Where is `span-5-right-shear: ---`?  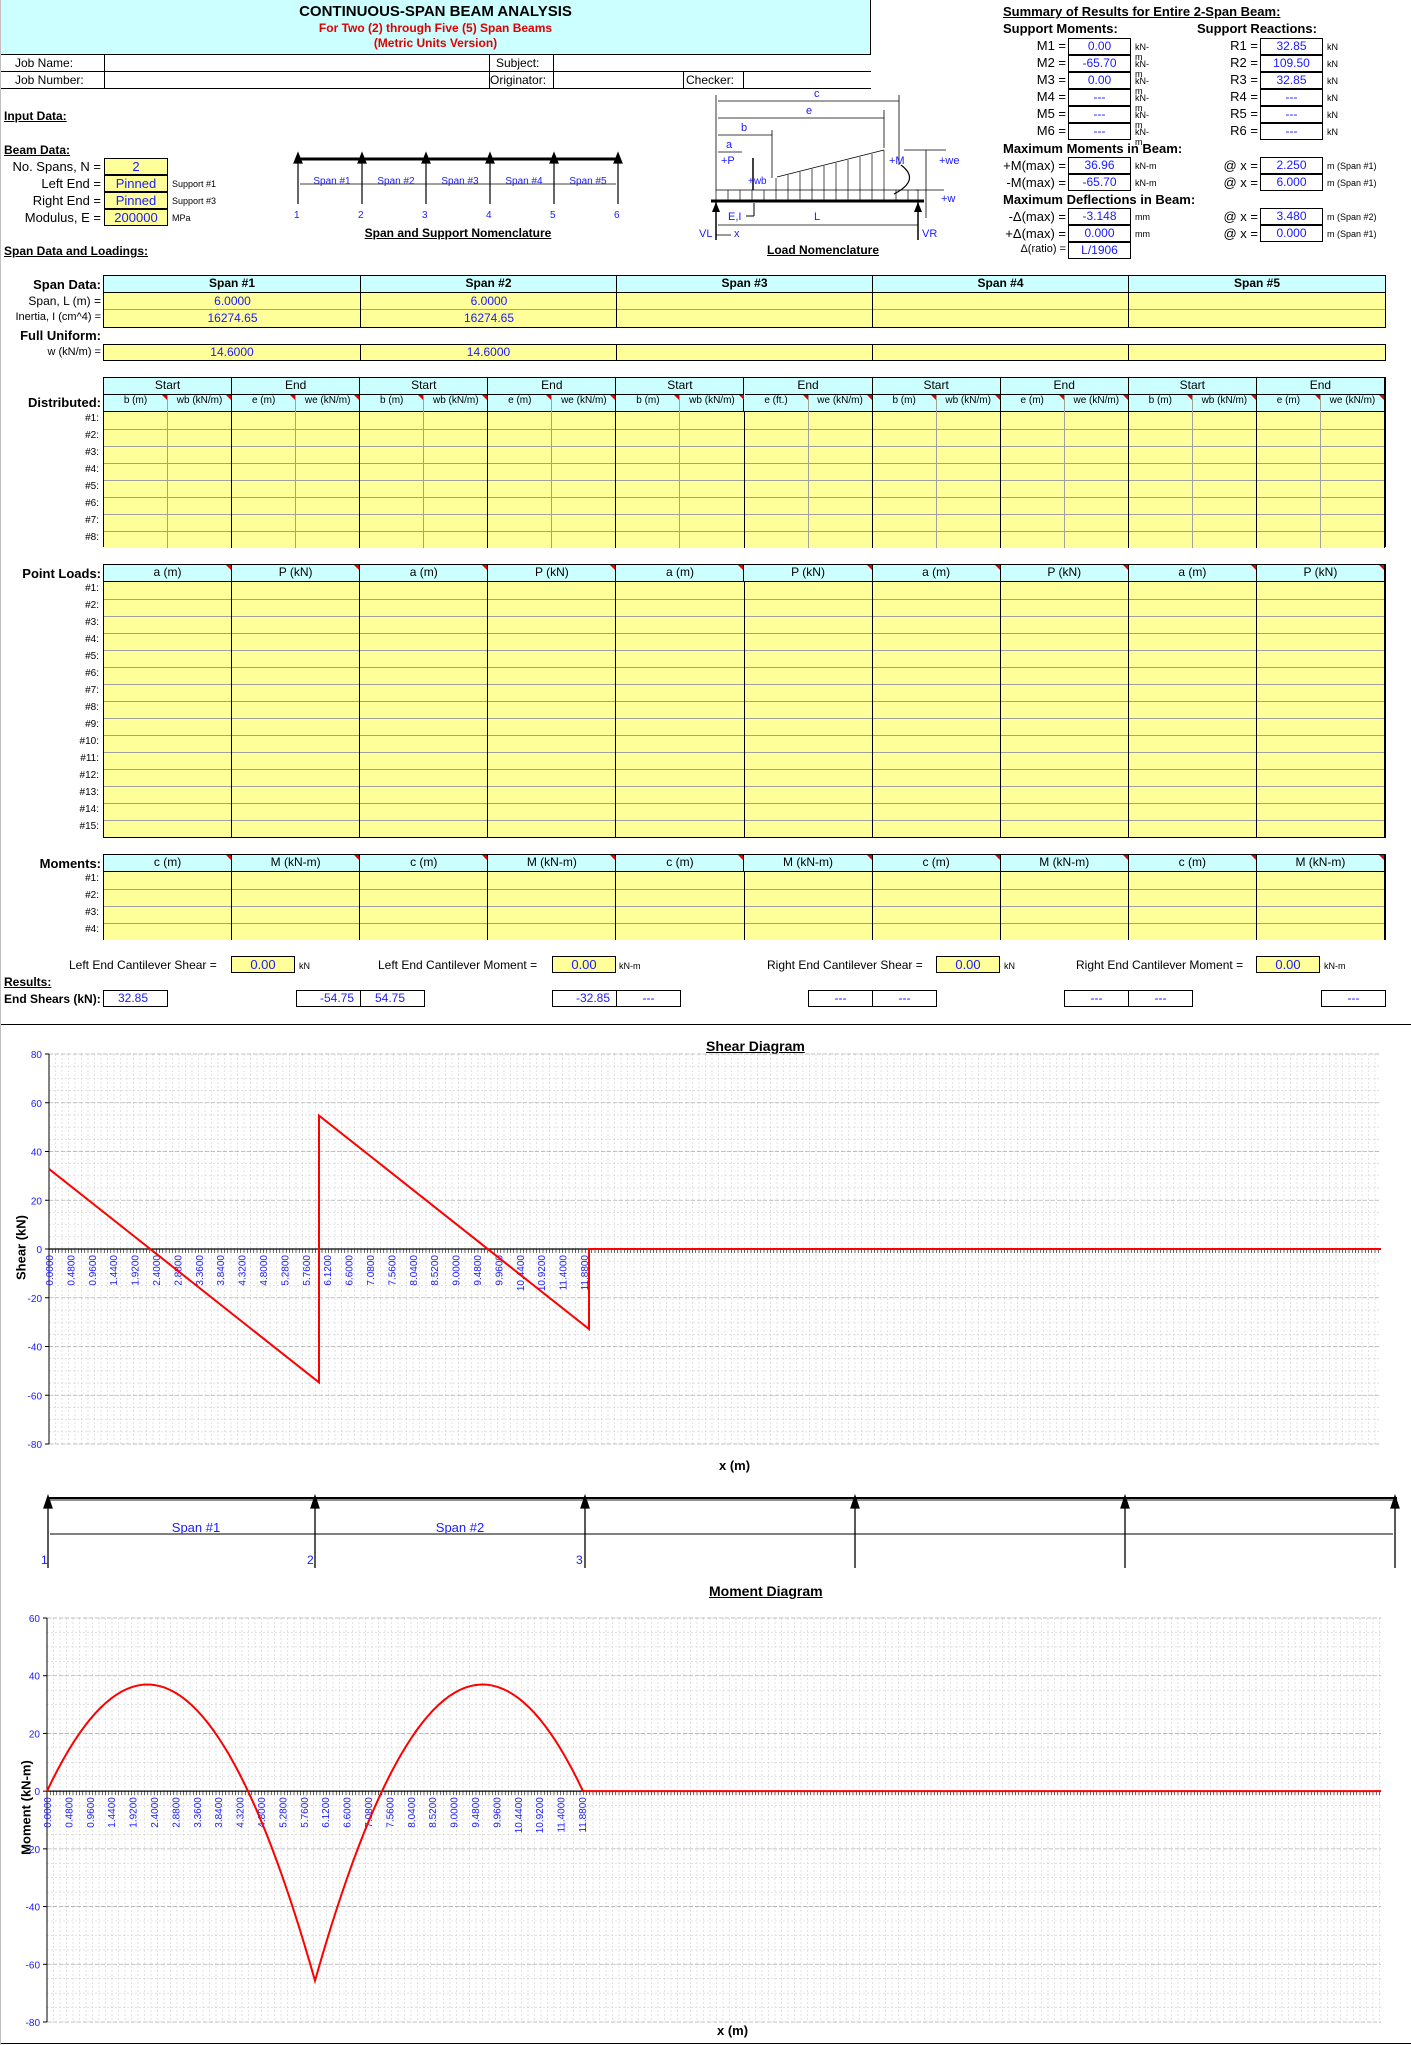
span-5-right-shear: --- is located at coordinates (1353, 998).